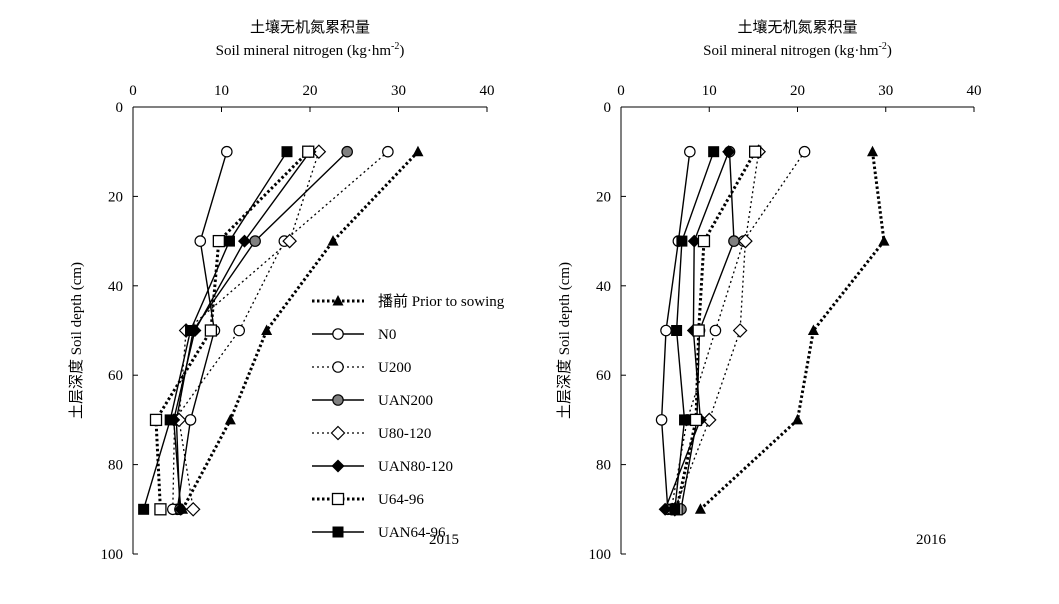 This screenshot has width=1059, height=604. Describe the element at coordinates (931, 540) in the screenshot. I see `year-label: 2016` at that location.